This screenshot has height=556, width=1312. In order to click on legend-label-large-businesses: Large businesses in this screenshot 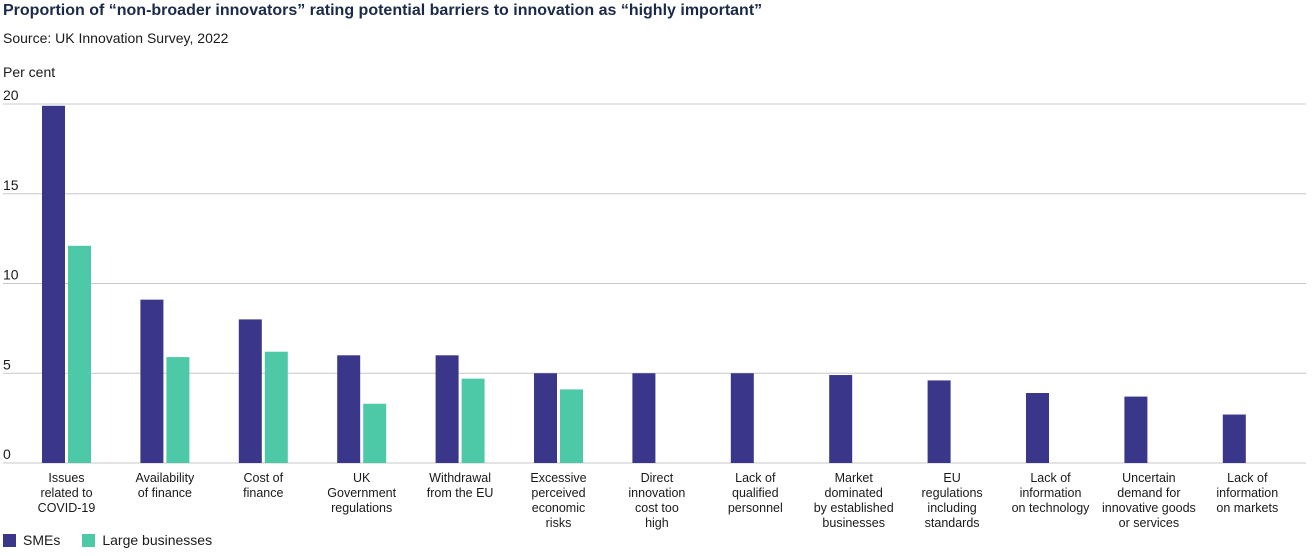, I will do `click(157, 540)`.